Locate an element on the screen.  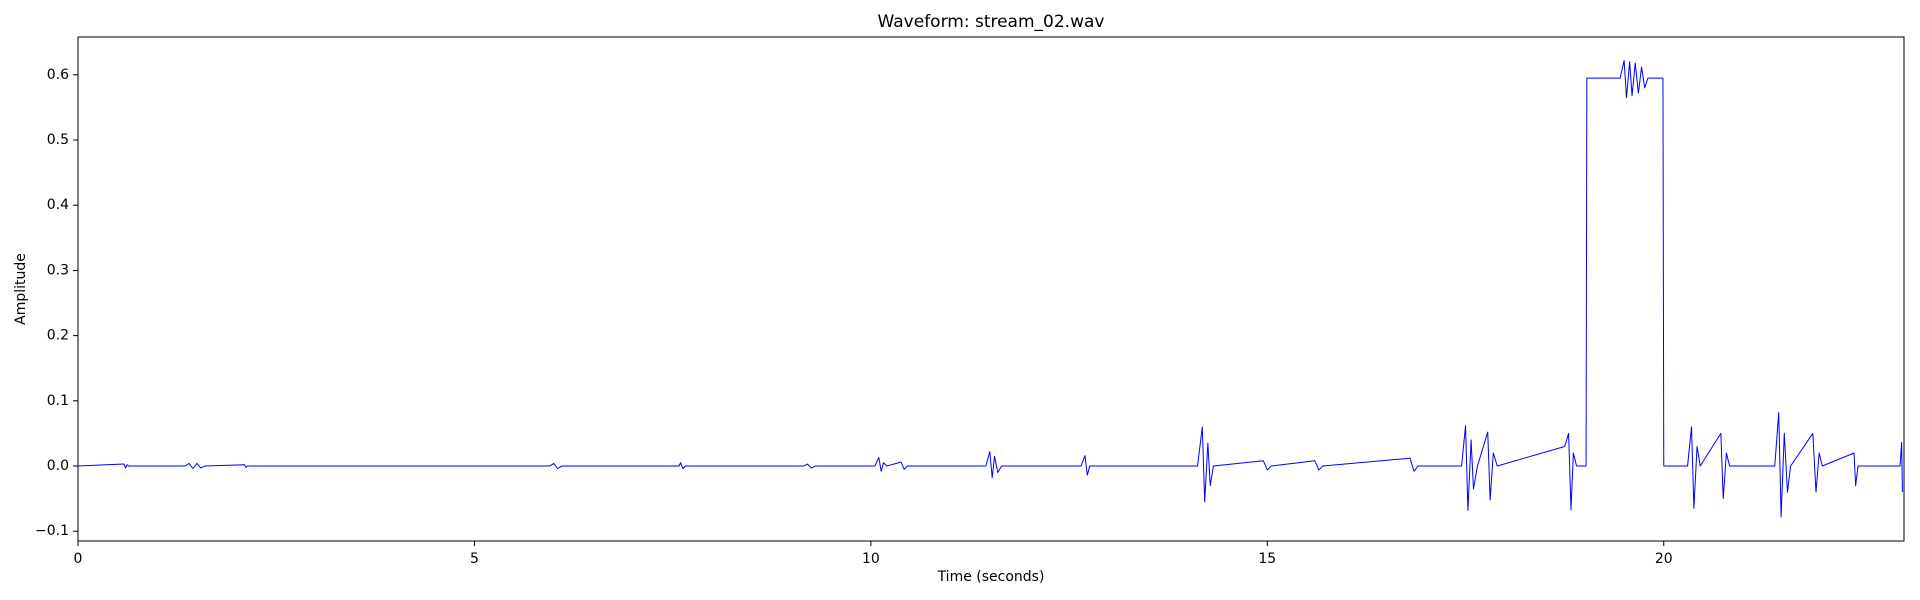
x-axis-label: Time (seconds) is located at coordinates (991, 577).